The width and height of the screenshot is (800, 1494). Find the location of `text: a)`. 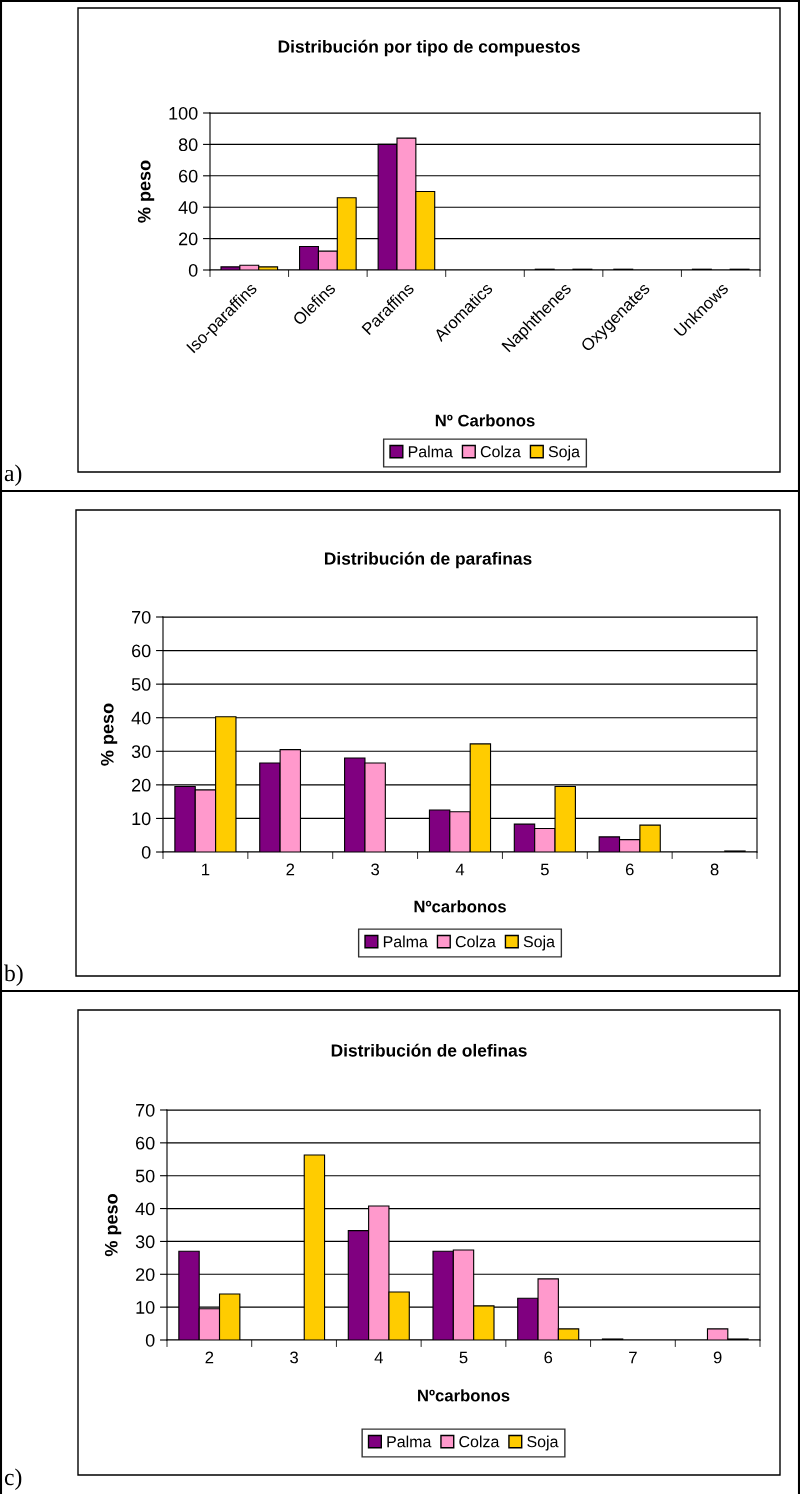

text: a) is located at coordinates (13, 475).